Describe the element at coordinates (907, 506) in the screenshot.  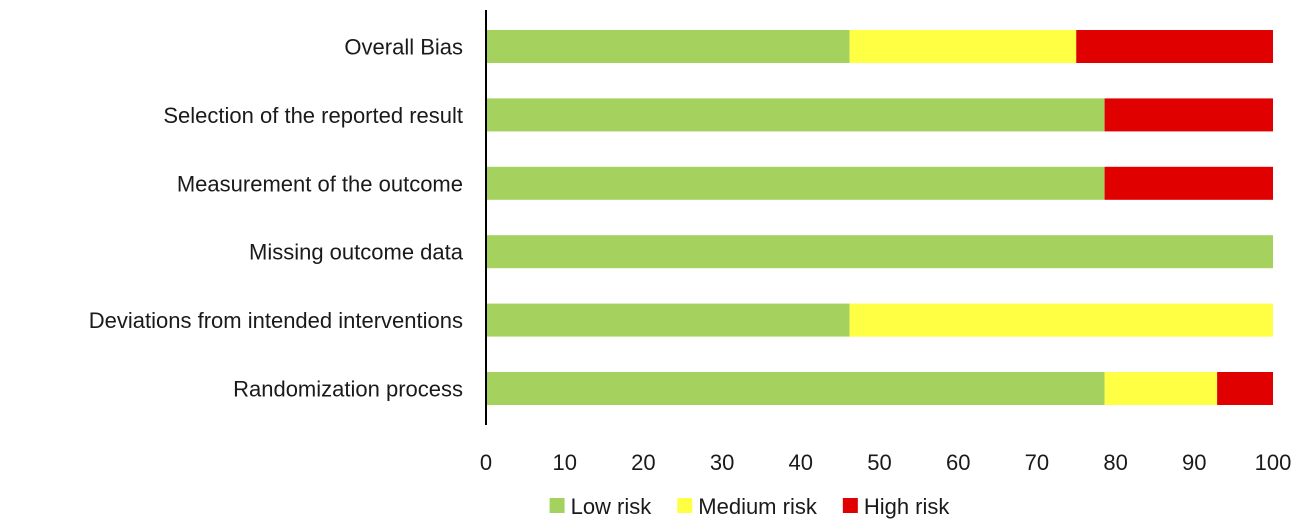
I see `legend-label: High risk` at that location.